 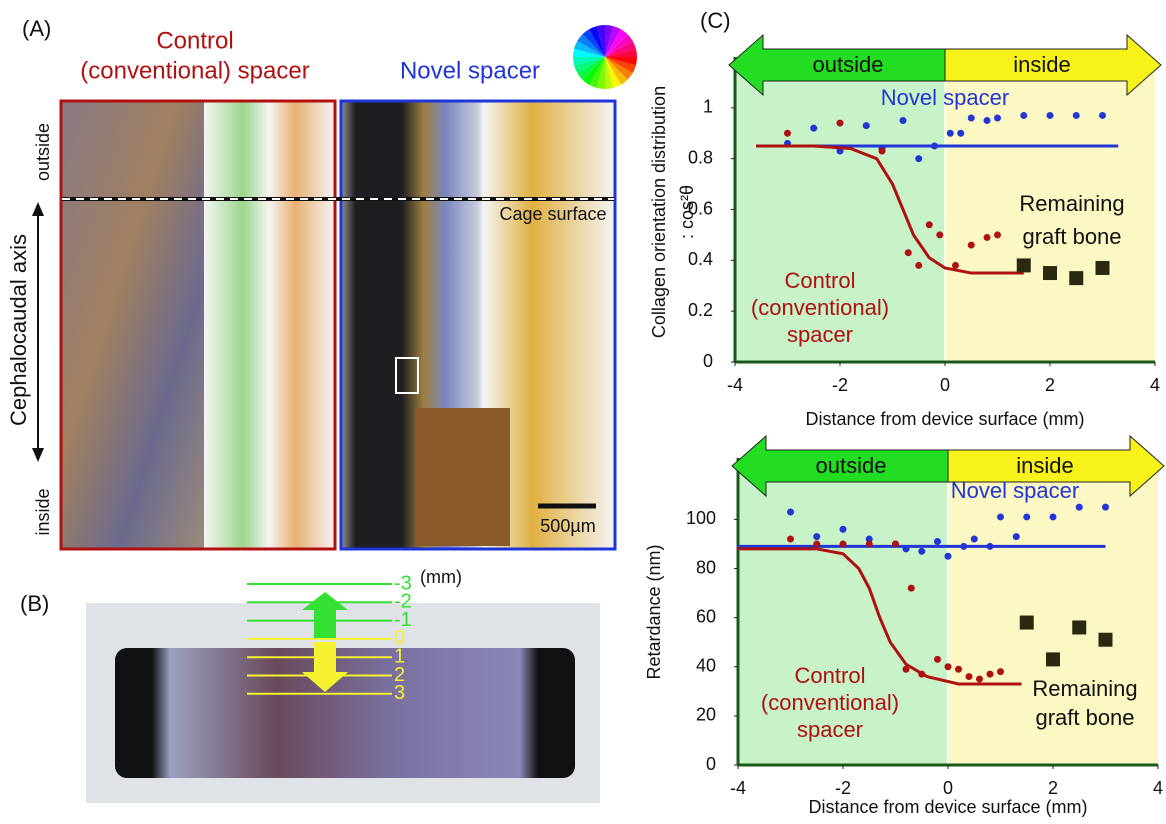 What do you see at coordinates (820, 334) in the screenshot?
I see `series-label: spacer` at bounding box center [820, 334].